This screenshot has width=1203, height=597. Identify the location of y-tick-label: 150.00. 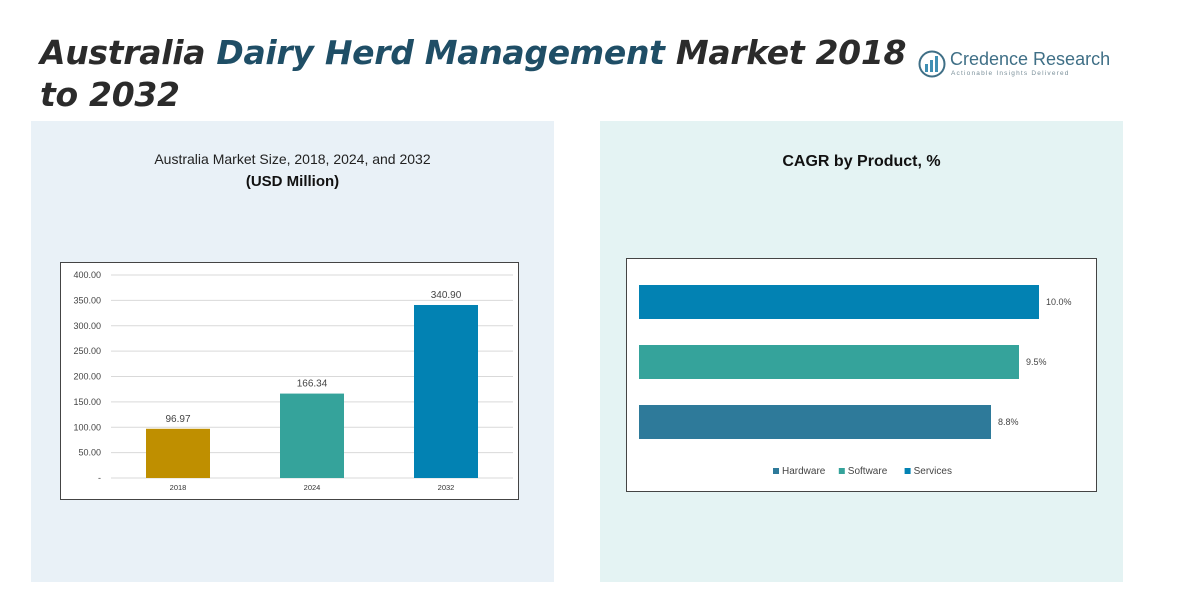
(87, 402).